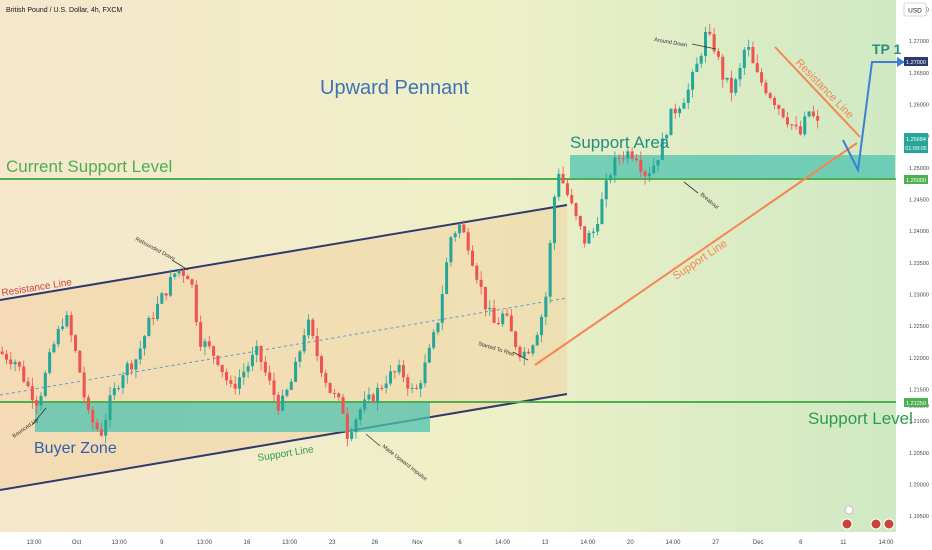 Image resolution: width=932 pixels, height=550 pixels. Describe the element at coordinates (284, 252) in the screenshot. I see `channel-resistance-line` at that location.